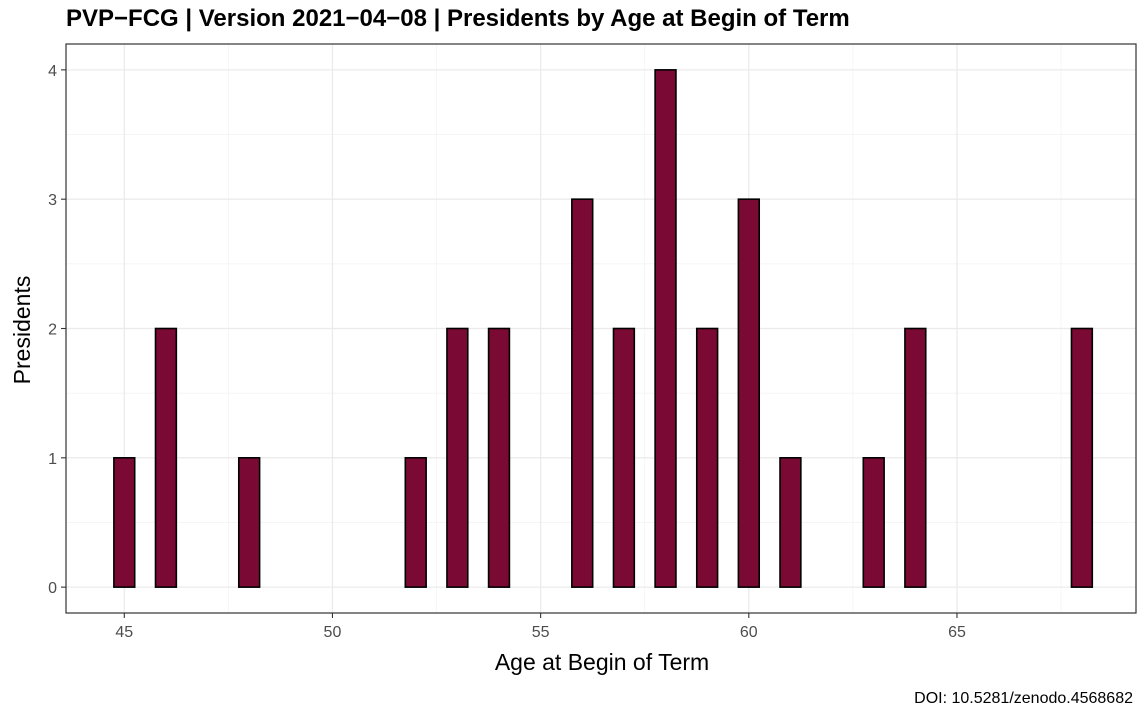  Describe the element at coordinates (52, 200) in the screenshot. I see `y-tick-label: 3` at that location.